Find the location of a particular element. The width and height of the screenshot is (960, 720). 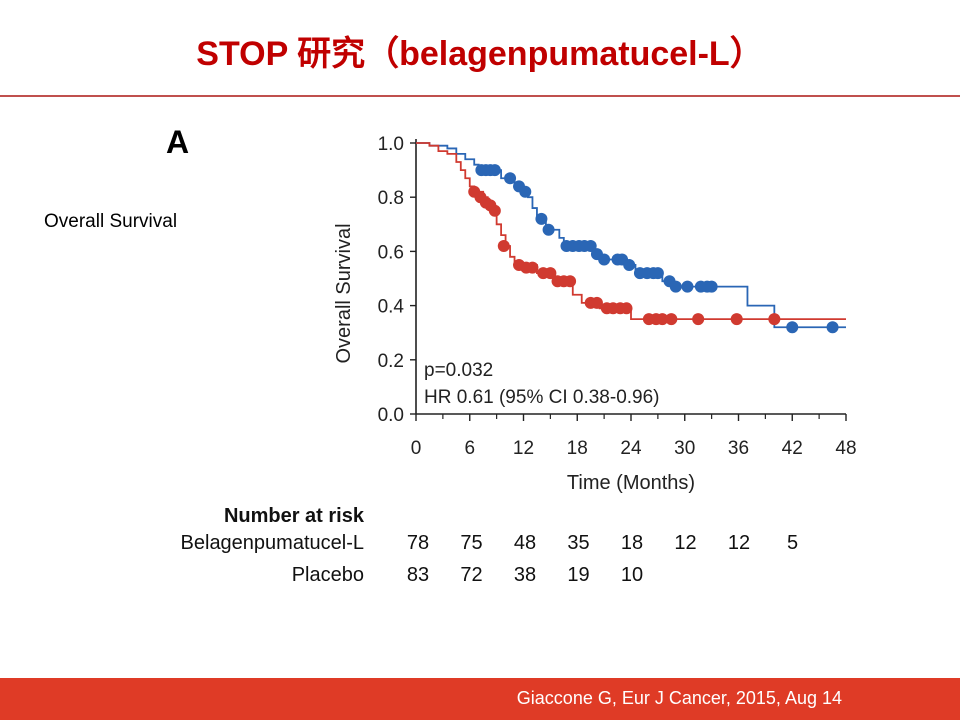

risk-cell: 38 is located at coordinates (525, 575).